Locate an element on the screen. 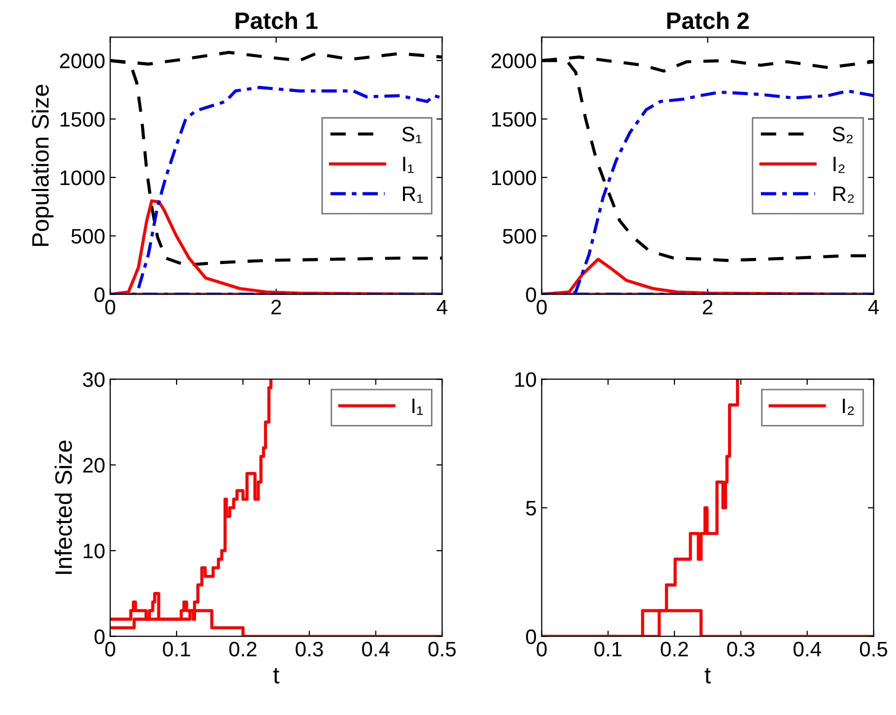 This screenshot has width=896, height=715. legend-label: R₂ is located at coordinates (843, 194).